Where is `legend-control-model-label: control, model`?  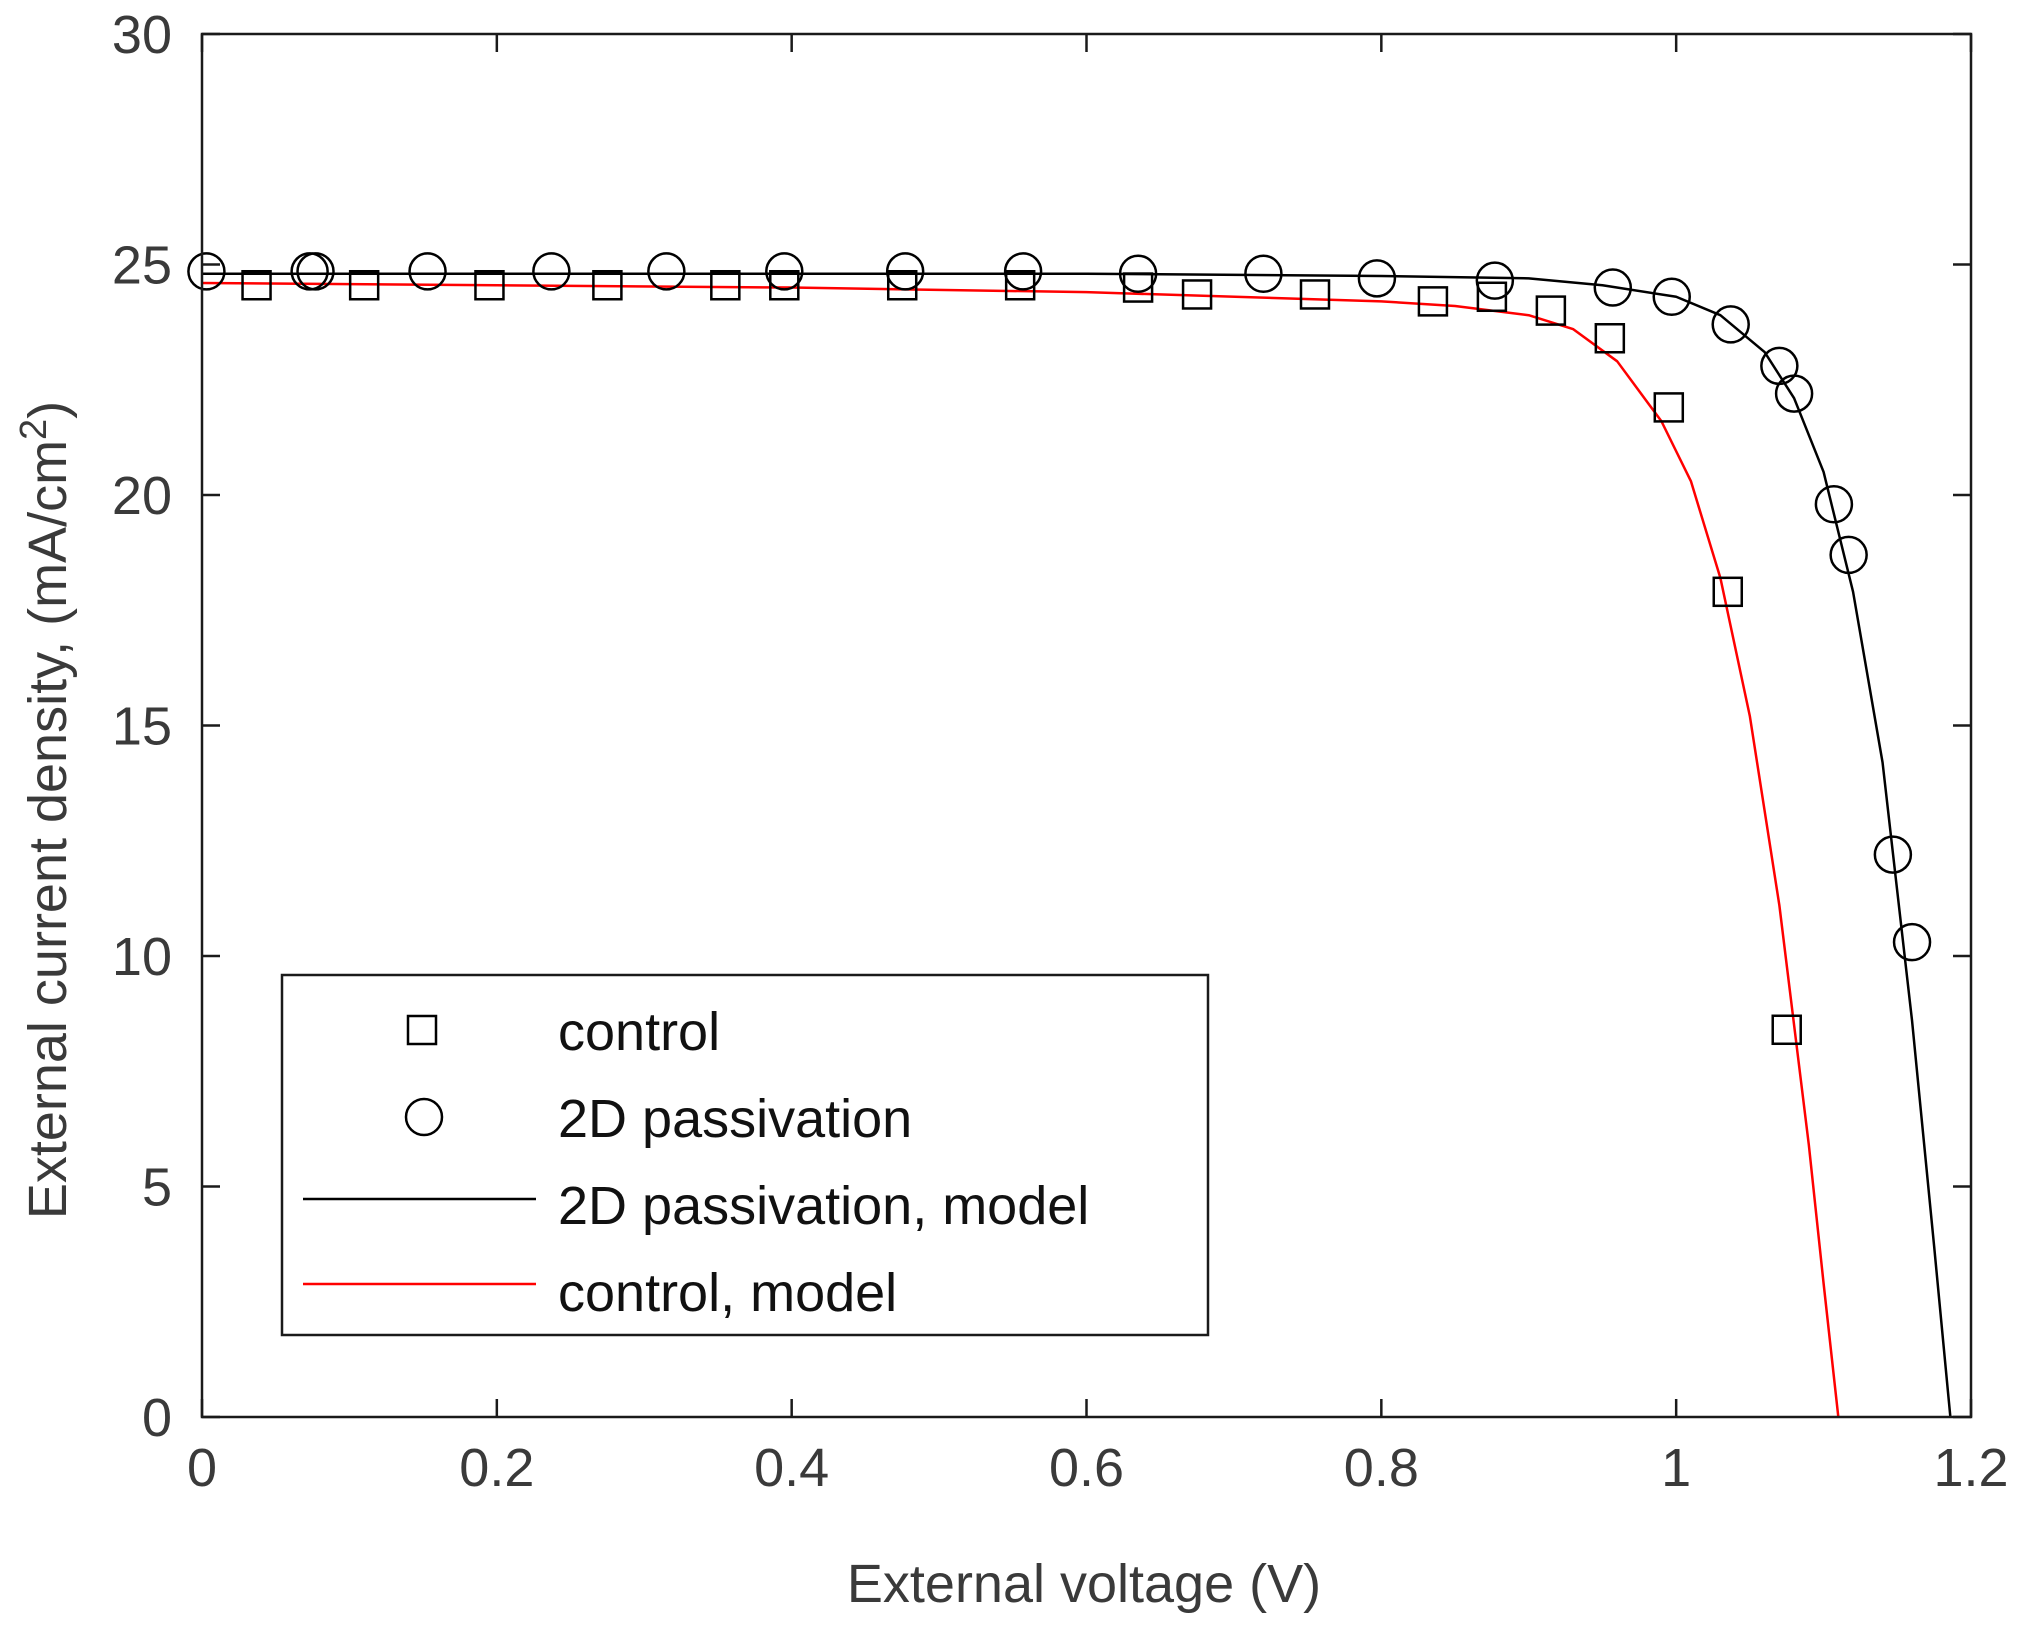
legend-control-model-label: control, model is located at coordinates (727, 1293).